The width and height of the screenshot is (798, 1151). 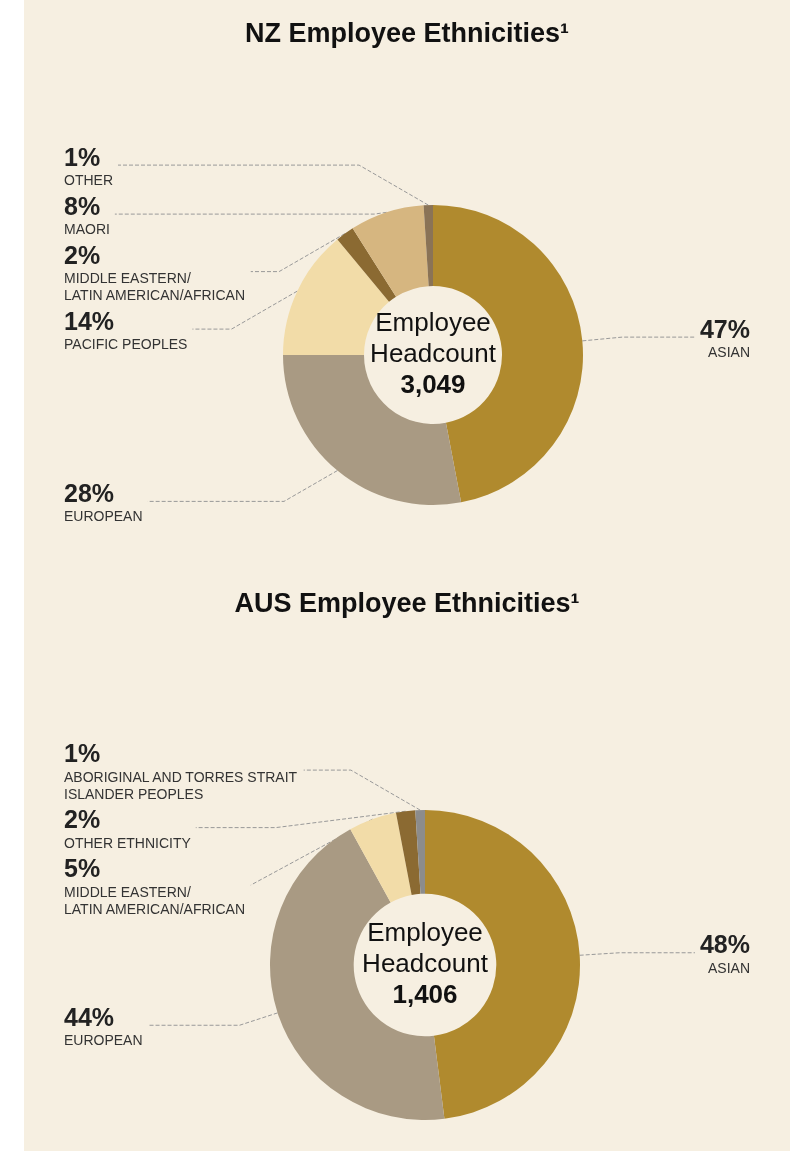 I want to click on chart-title: NZ Employee Ethnicities¹, so click(x=407, y=32).